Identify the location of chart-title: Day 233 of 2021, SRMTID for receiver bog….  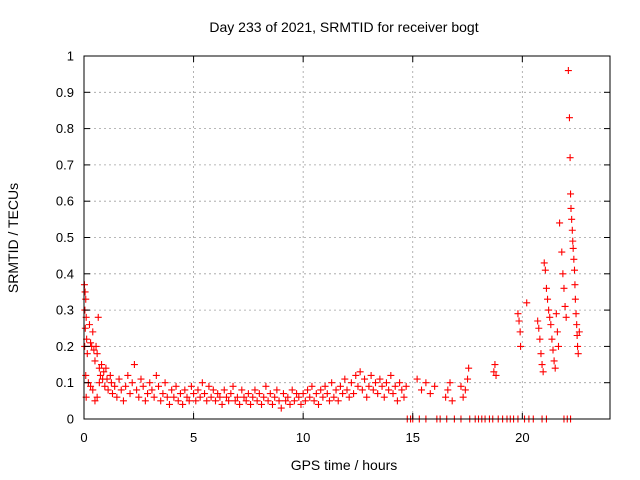
(343, 27).